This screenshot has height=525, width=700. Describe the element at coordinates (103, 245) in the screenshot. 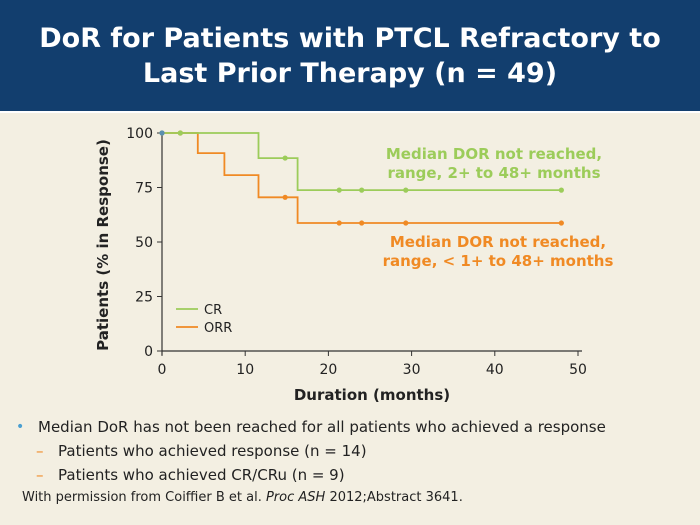

I see `y-axis-label: Patients (% in Response)` at that location.